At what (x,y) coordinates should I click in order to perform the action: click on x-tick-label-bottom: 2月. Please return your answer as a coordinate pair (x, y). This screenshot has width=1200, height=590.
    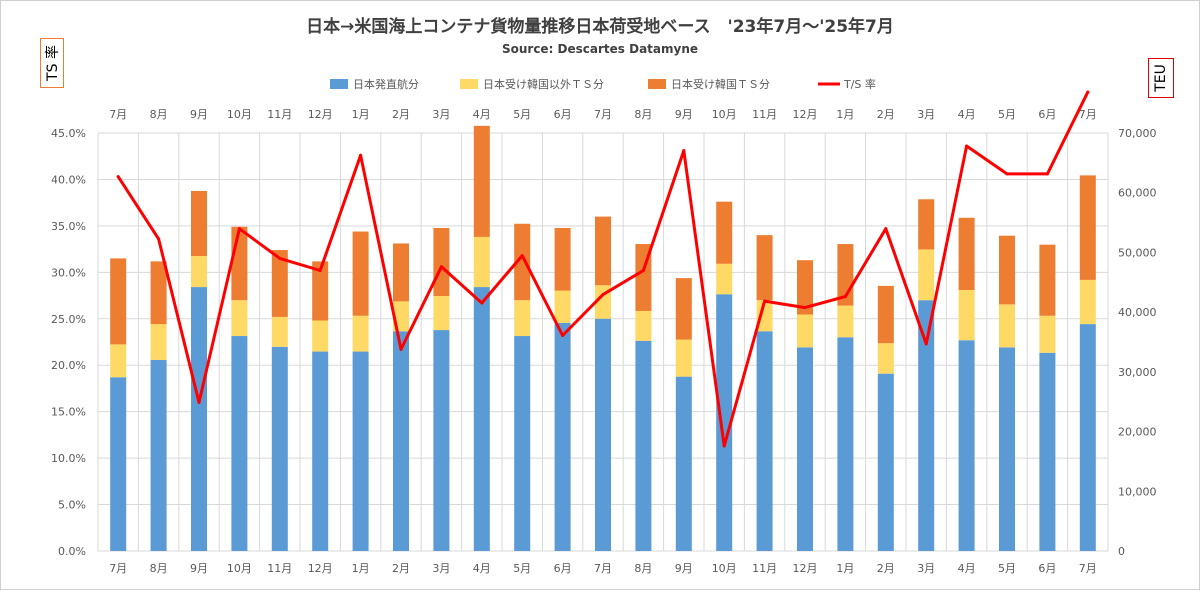
    Looking at the image, I should click on (401, 568).